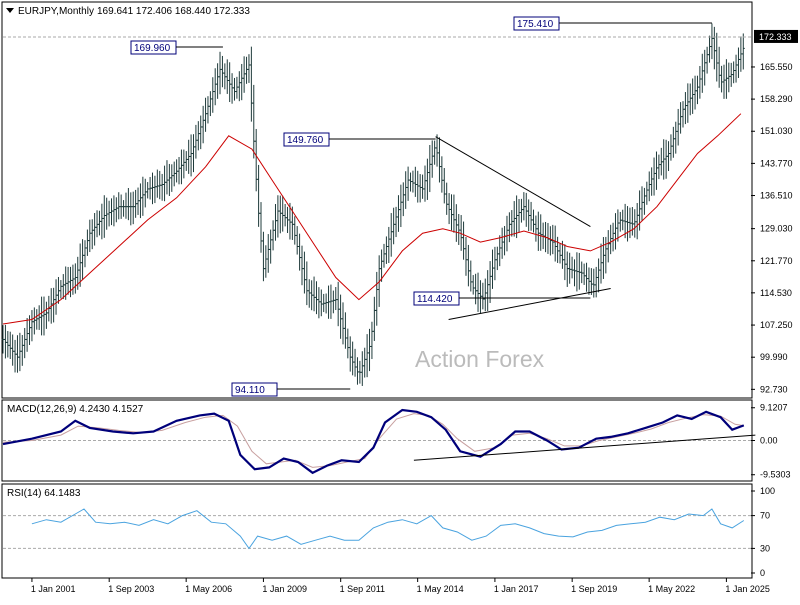 This screenshot has width=800, height=605. I want to click on price-axis-tick: 151.030, so click(776, 131).